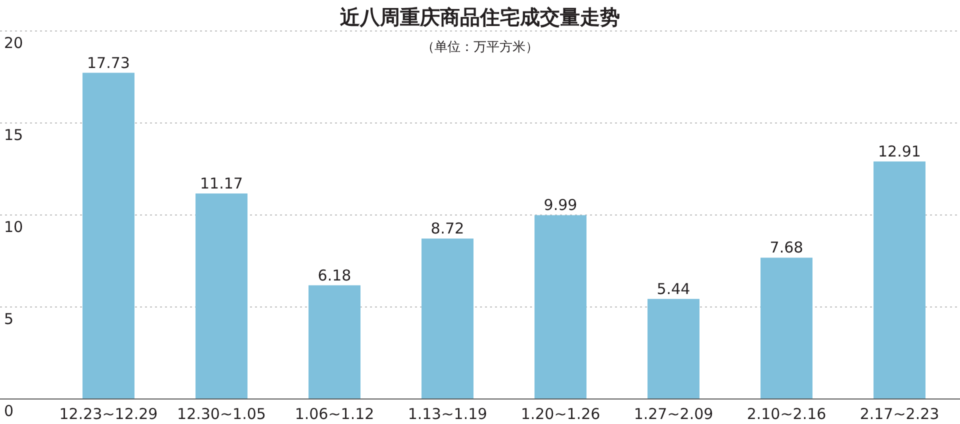 This screenshot has height=424, width=960. I want to click on data-label: 6.18, so click(335, 275).